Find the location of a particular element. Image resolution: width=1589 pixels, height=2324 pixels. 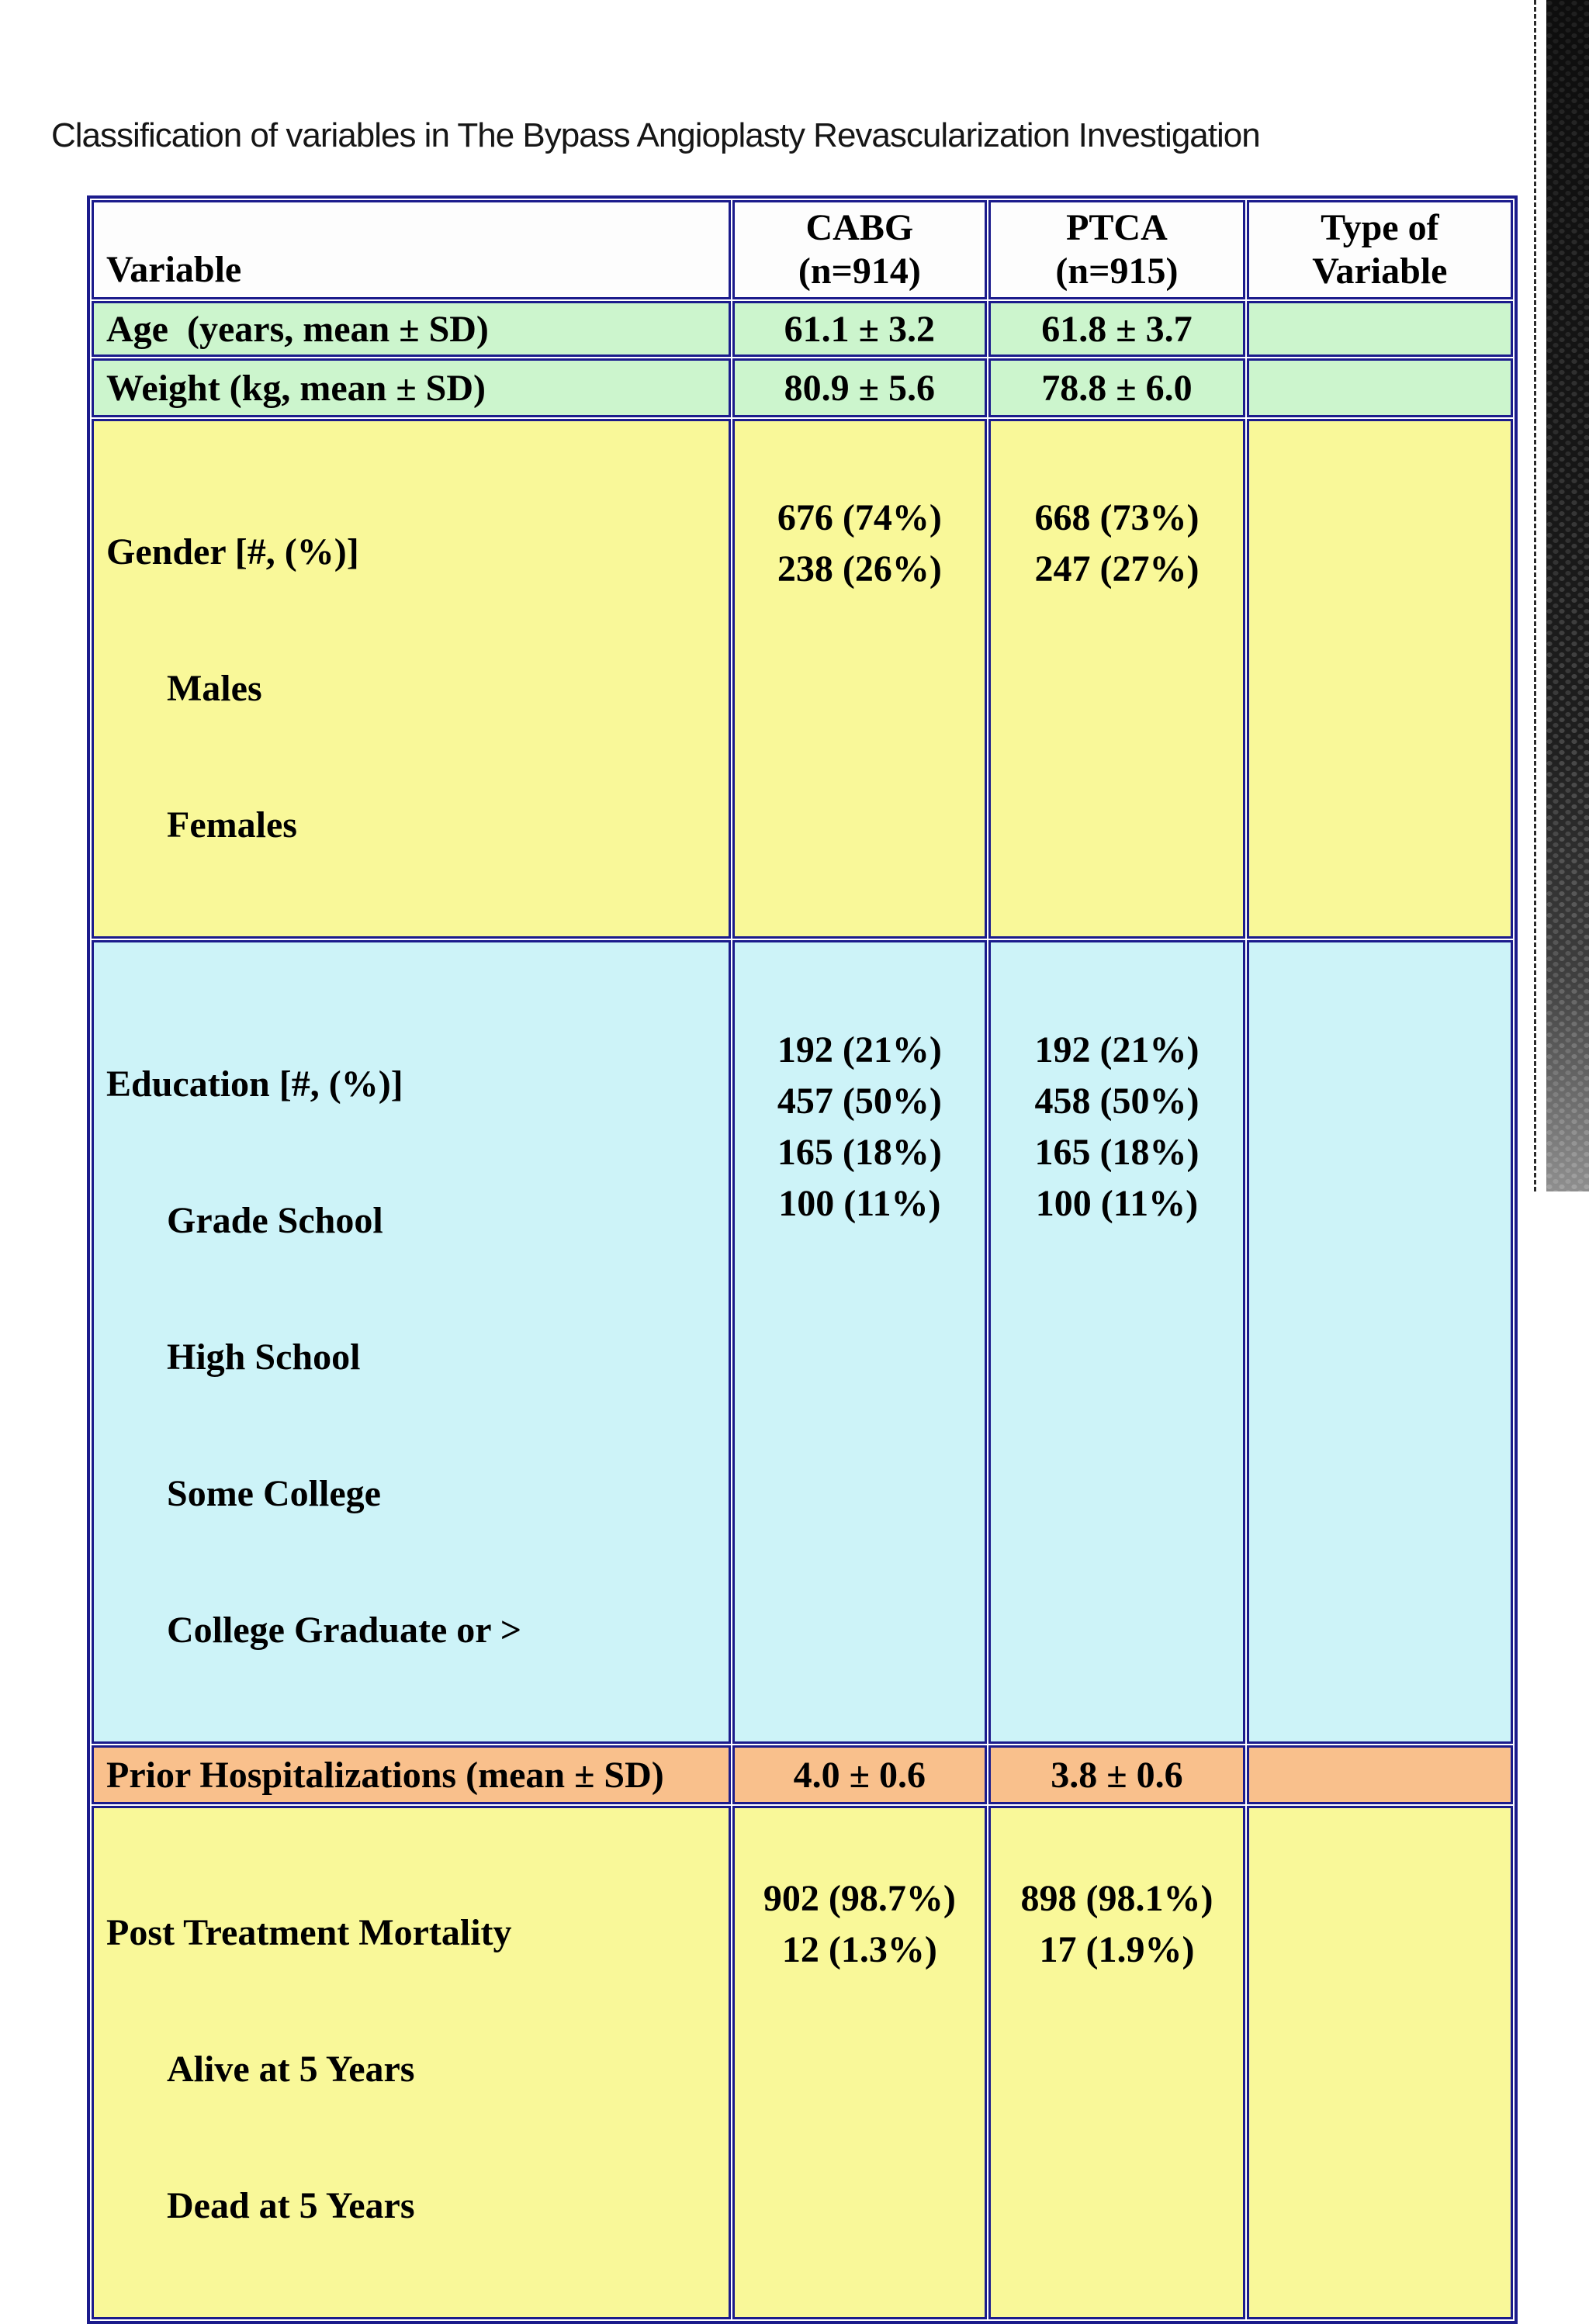

education-some-college-ptca: 165 (18%) is located at coordinates (1117, 1152).